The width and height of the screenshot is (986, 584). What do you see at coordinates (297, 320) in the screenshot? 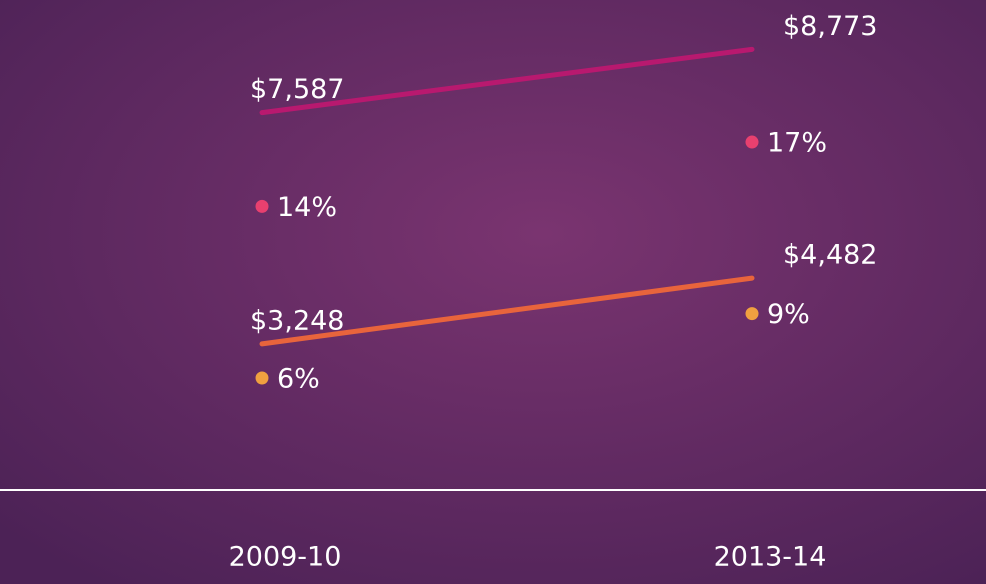
I see `value-label: $3,248` at bounding box center [297, 320].